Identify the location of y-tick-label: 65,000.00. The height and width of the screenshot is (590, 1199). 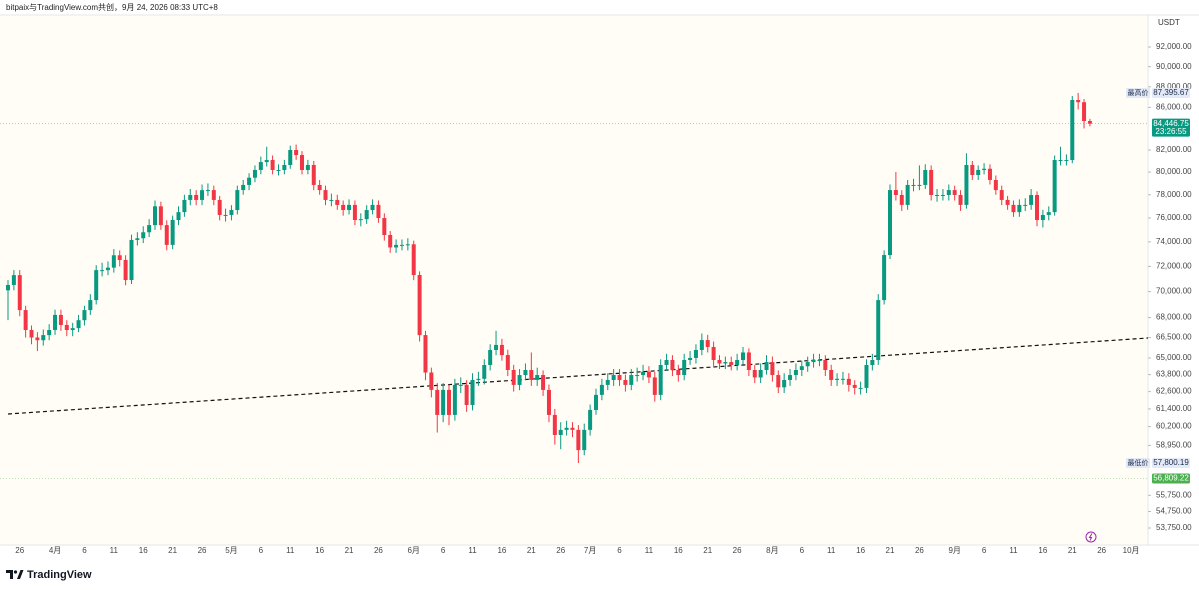
(1174, 357).